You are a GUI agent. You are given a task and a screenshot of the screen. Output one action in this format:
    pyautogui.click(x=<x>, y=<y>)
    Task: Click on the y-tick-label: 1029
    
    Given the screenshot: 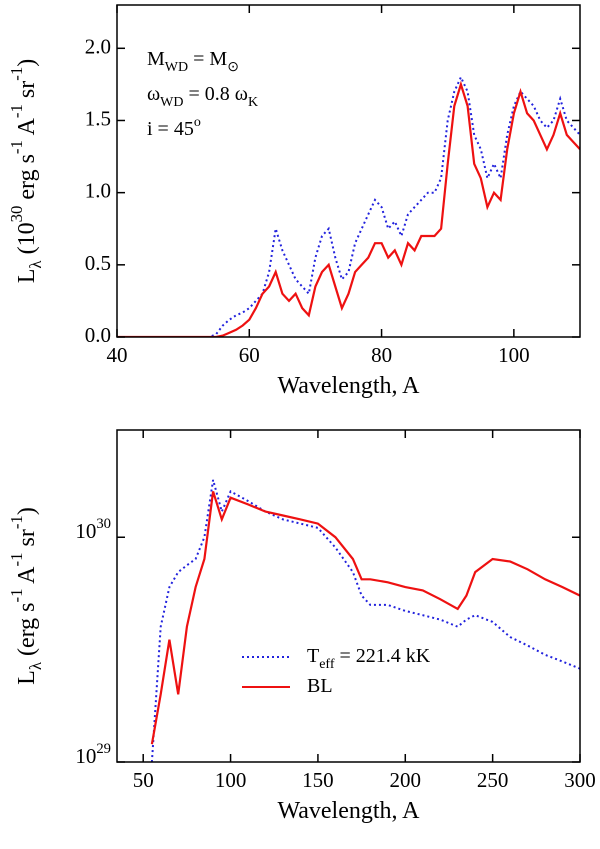 What is the action you would take?
    pyautogui.click(x=93, y=754)
    